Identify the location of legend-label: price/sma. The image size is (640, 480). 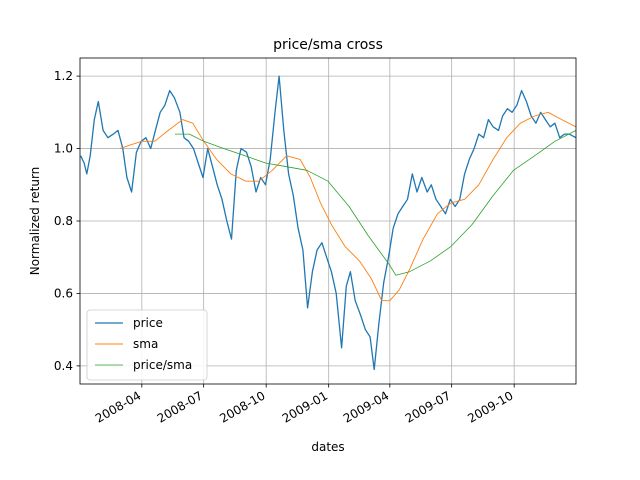
(162, 365).